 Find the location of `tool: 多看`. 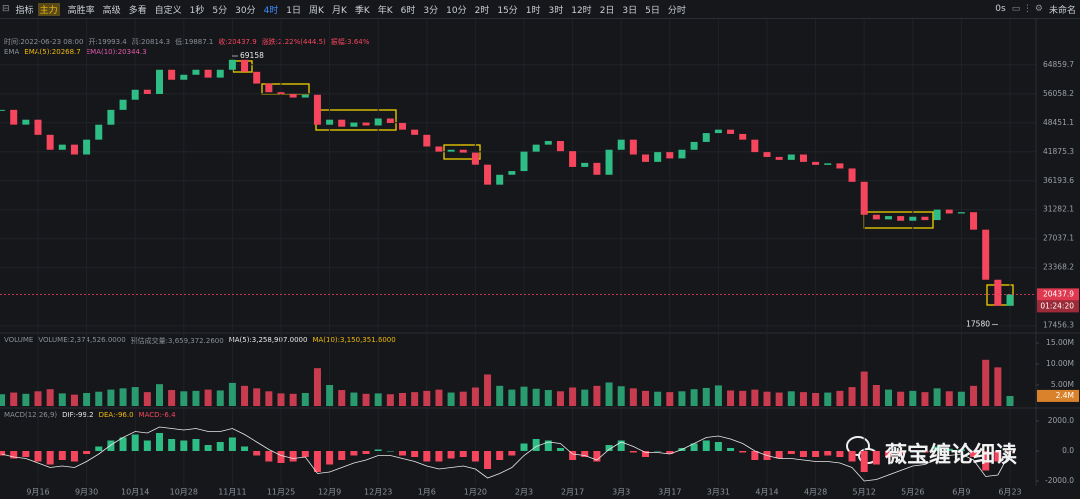

tool: 多看 is located at coordinates (137, 10).